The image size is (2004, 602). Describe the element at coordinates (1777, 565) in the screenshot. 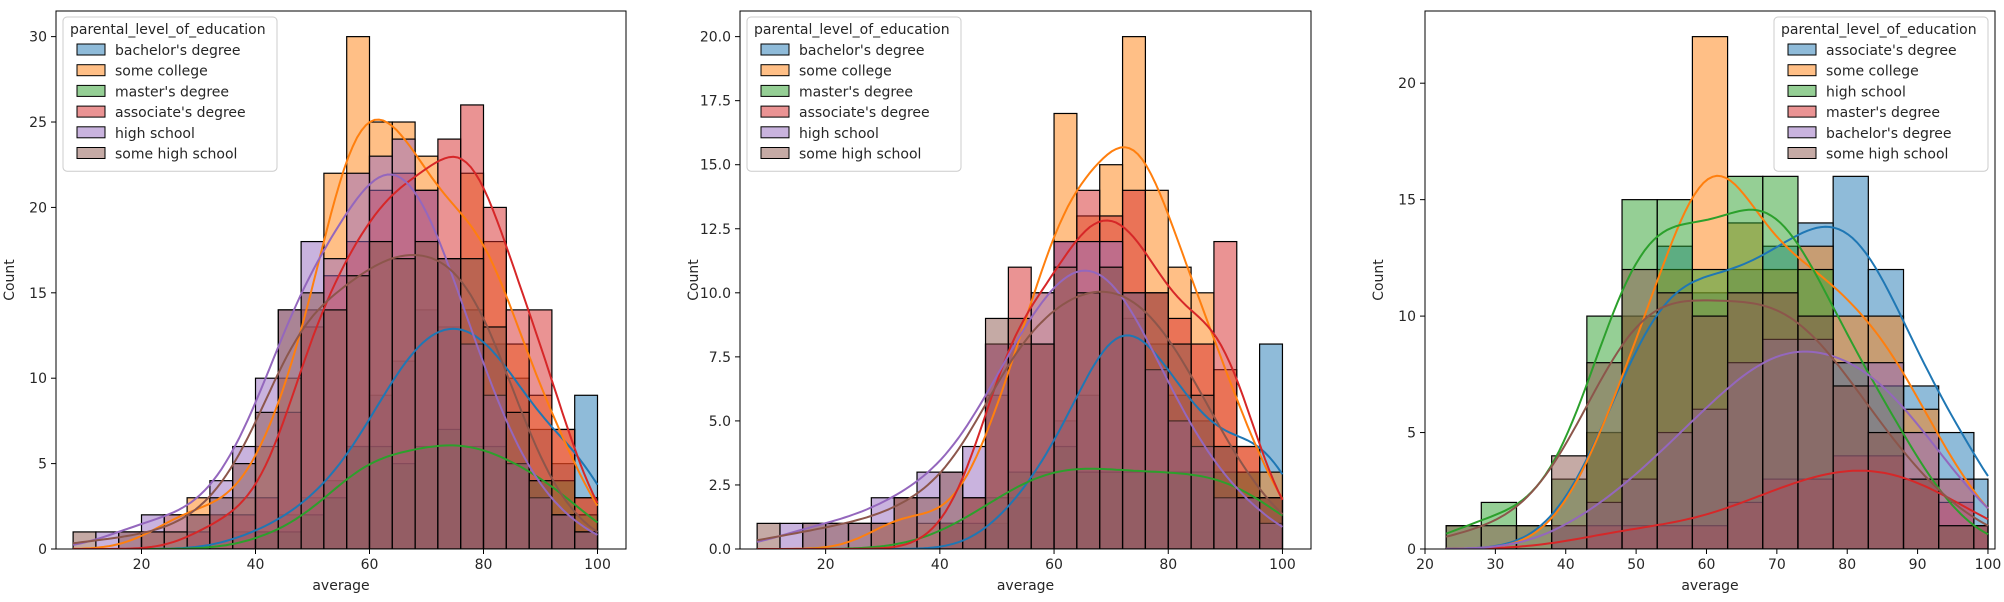

I see `x-tick-label: 70` at that location.